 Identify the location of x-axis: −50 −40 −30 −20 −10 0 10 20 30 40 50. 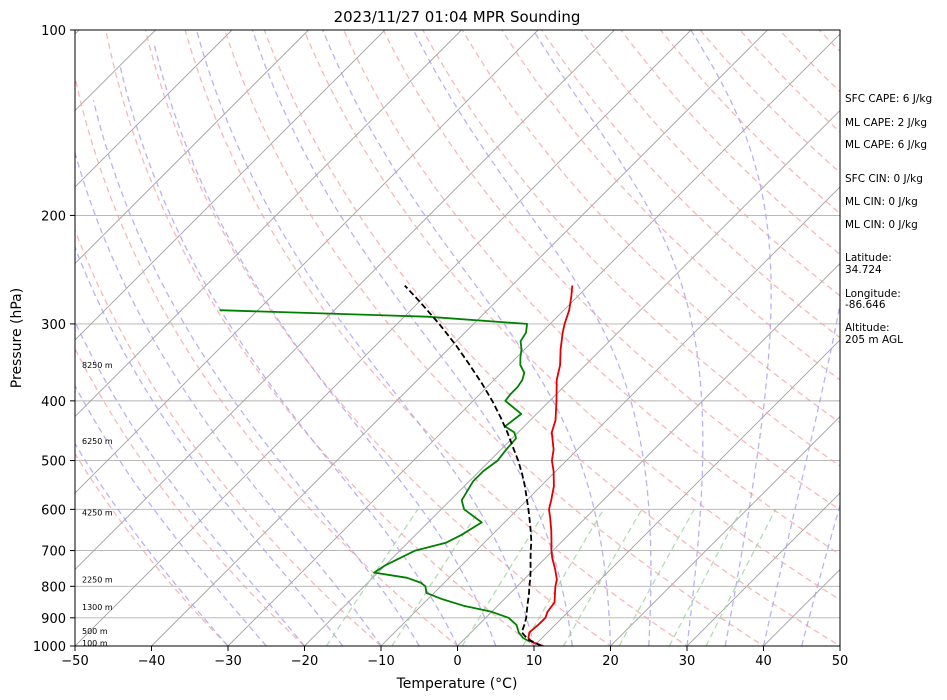
(454, 657).